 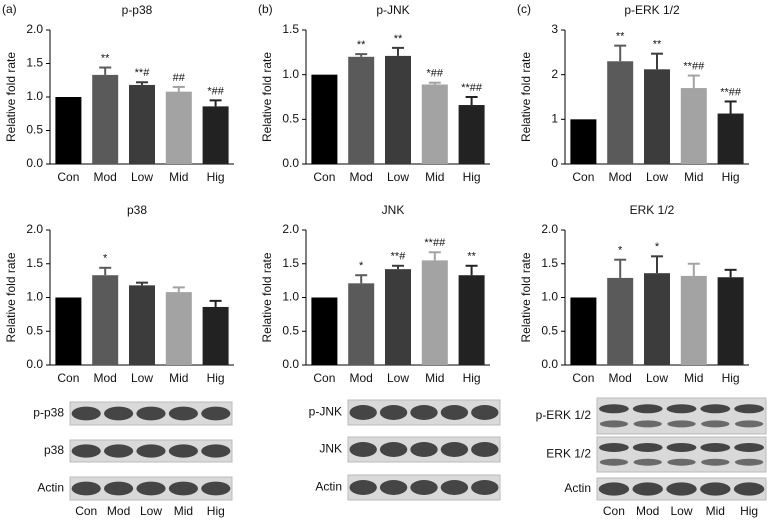 I want to click on chart-title: JNK, so click(x=393, y=210).